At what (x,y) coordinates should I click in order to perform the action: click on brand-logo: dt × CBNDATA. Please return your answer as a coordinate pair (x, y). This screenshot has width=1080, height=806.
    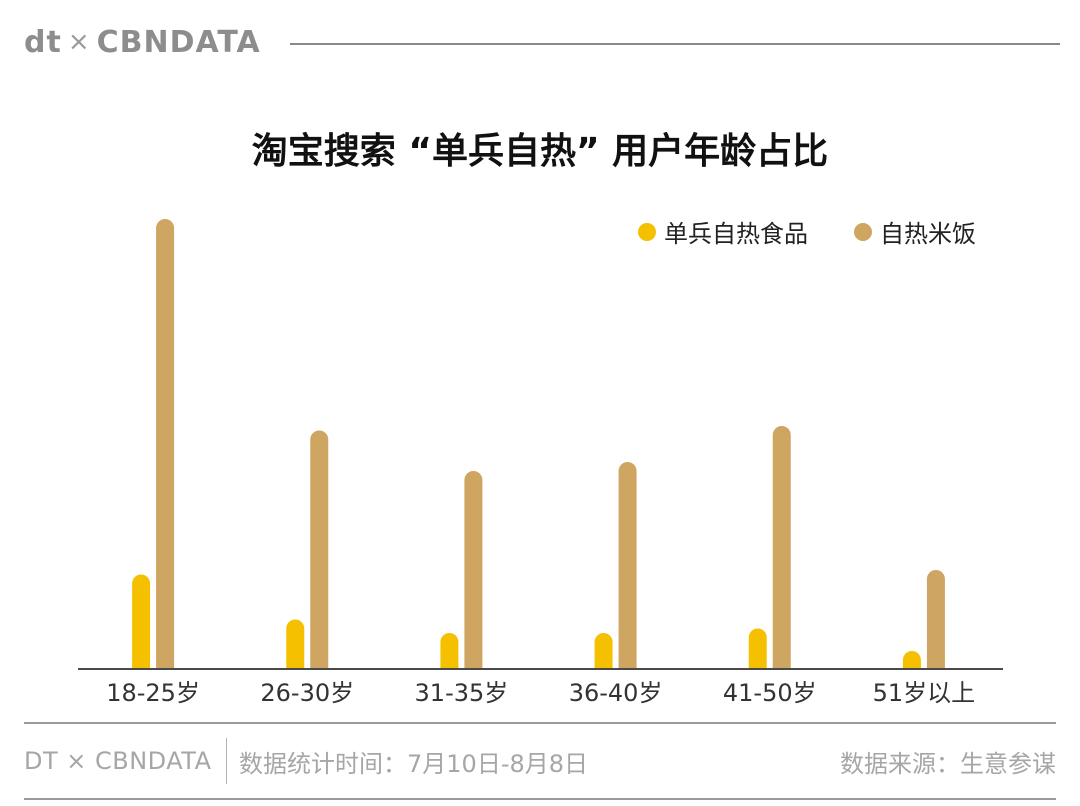
    Looking at the image, I should click on (142, 42).